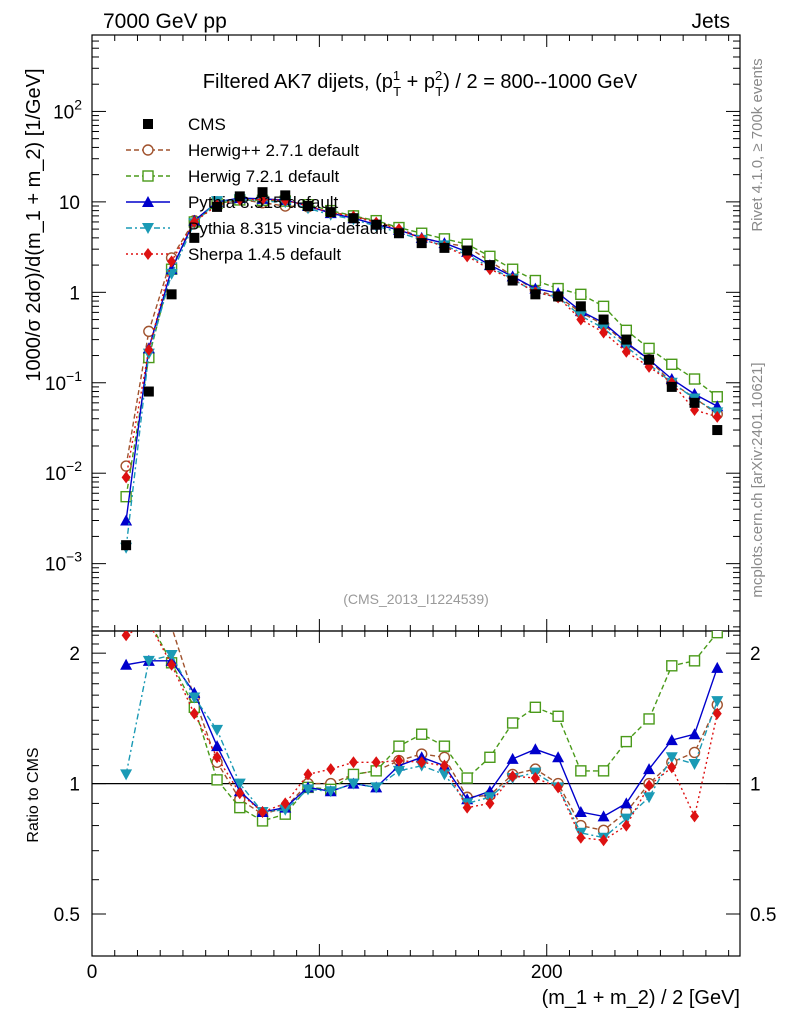 This screenshot has width=786, height=1024. What do you see at coordinates (126, 520) in the screenshot?
I see `series-3-point` at bounding box center [126, 520].